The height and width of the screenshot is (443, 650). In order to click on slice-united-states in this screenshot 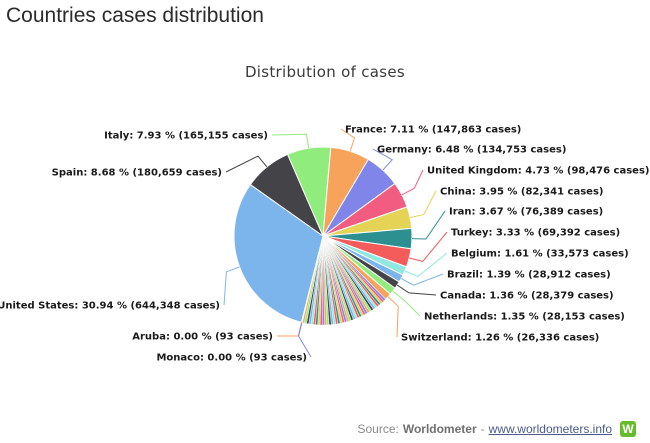, I will do `click(278, 253)`.